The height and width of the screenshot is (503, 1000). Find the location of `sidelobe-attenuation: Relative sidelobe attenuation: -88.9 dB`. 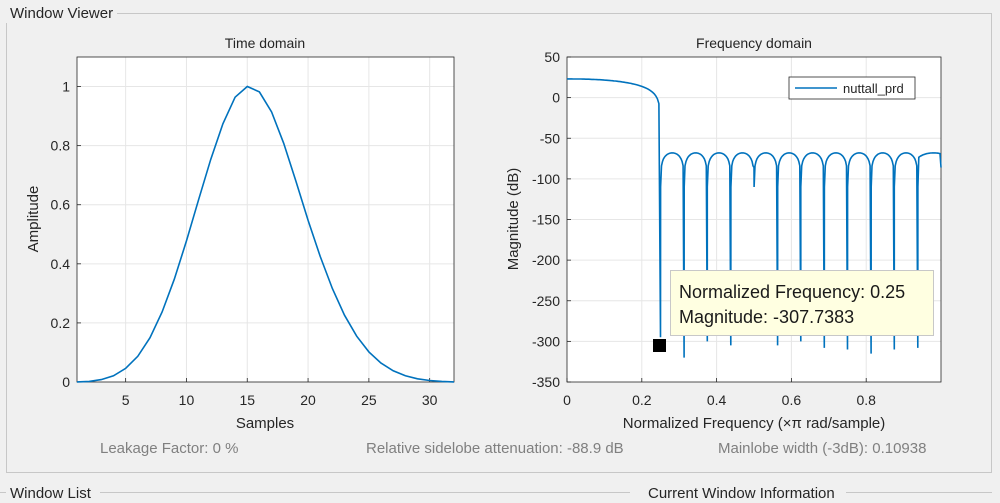

sidelobe-attenuation: Relative sidelobe attenuation: -88.9 dB is located at coordinates (495, 448).